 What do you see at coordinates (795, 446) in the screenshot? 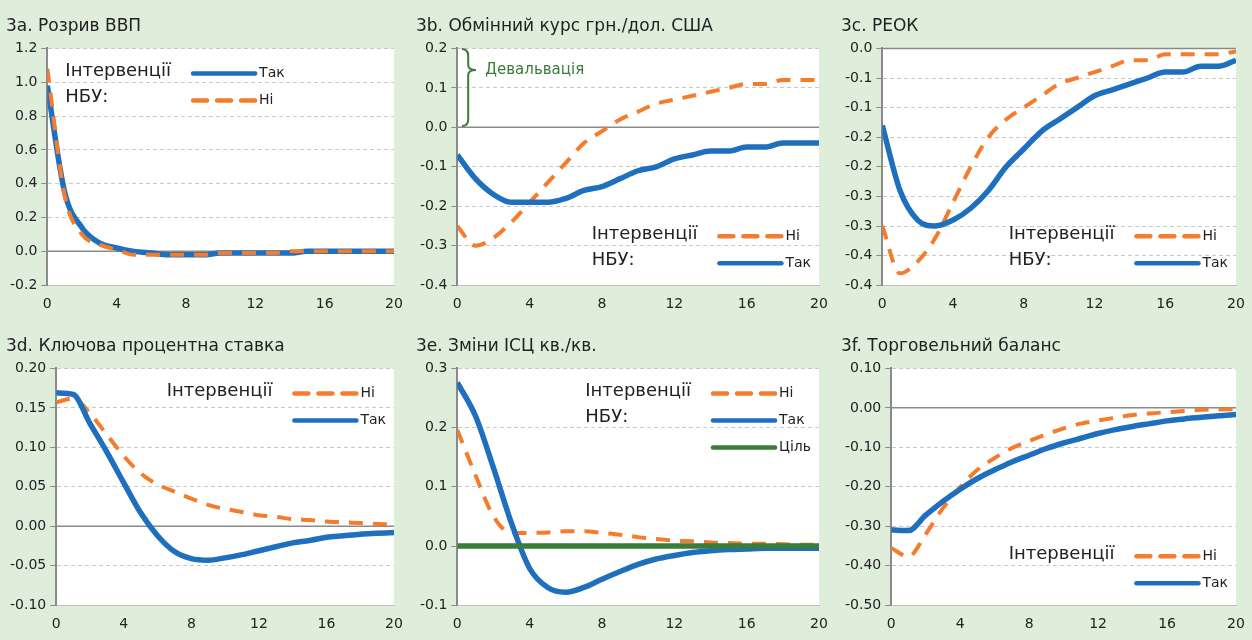
I see `legend-label: Ціль` at bounding box center [795, 446].